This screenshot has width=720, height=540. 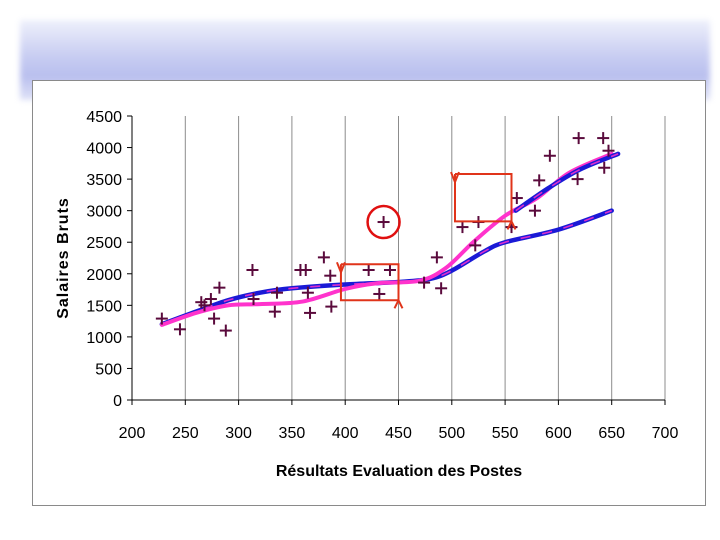 I want to click on x-tick-label: 400, so click(x=345, y=433).